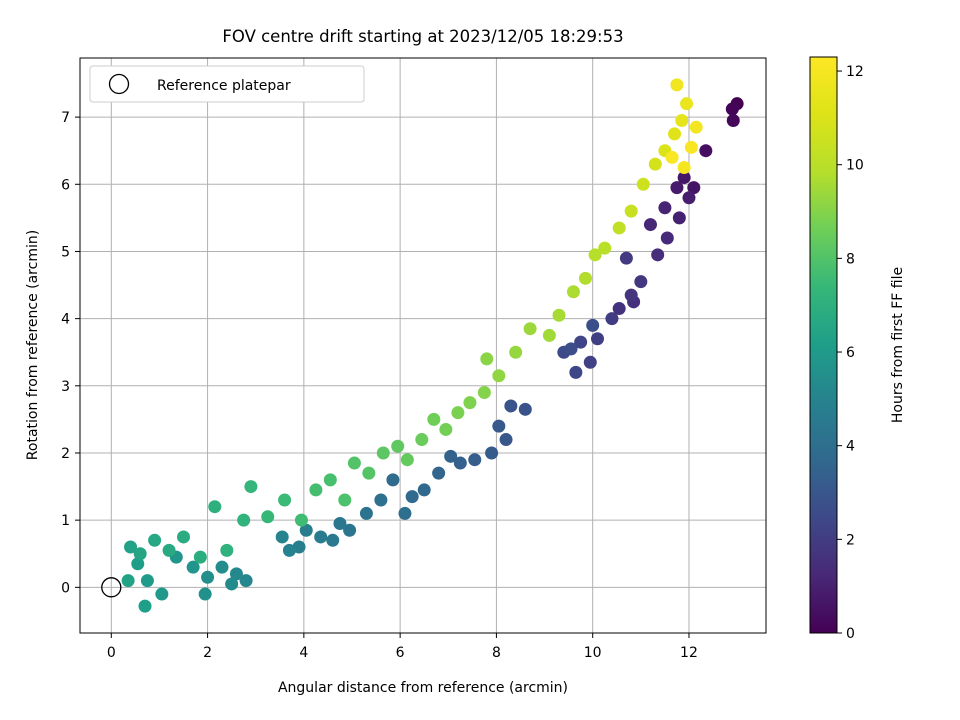 The image size is (960, 720). I want to click on colorbar-tick-label: 12, so click(855, 72).